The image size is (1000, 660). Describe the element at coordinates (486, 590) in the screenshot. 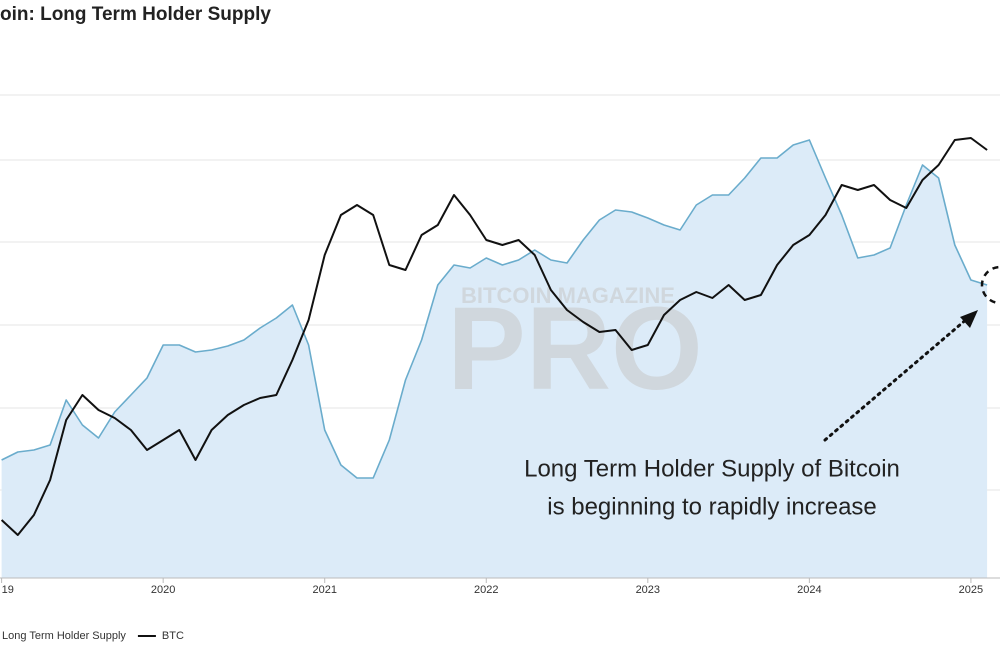

I see `x-tick-label: 2022` at that location.